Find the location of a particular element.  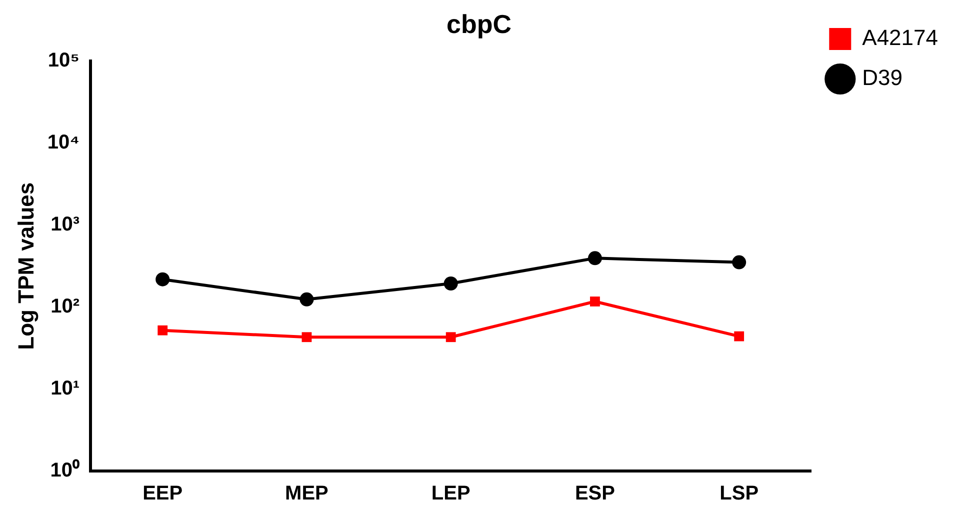

y-tick-label: 10⁵ is located at coordinates (64, 61).